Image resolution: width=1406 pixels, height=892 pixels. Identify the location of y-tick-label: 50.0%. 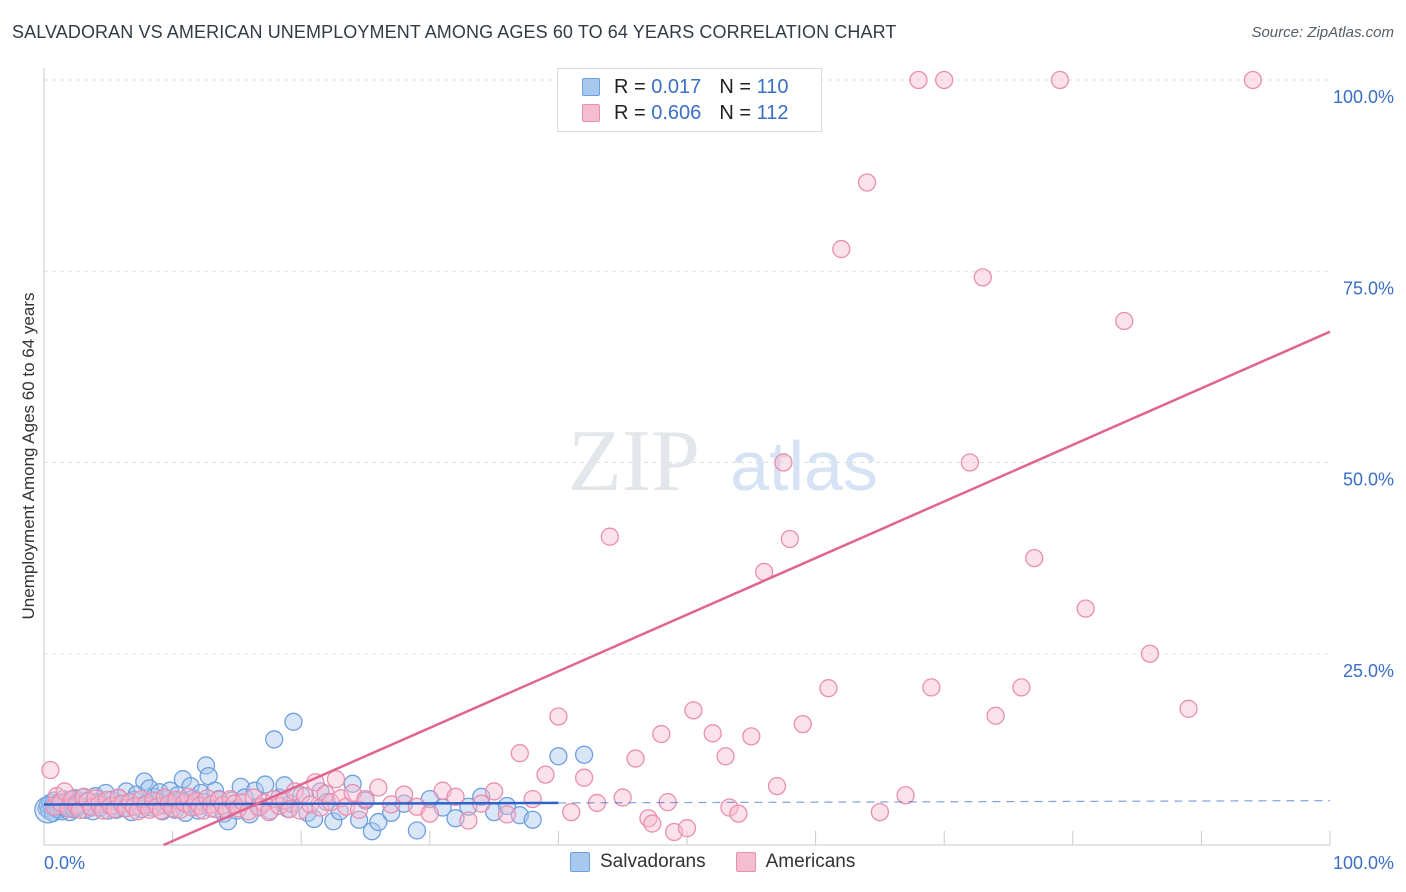
(1368, 480).